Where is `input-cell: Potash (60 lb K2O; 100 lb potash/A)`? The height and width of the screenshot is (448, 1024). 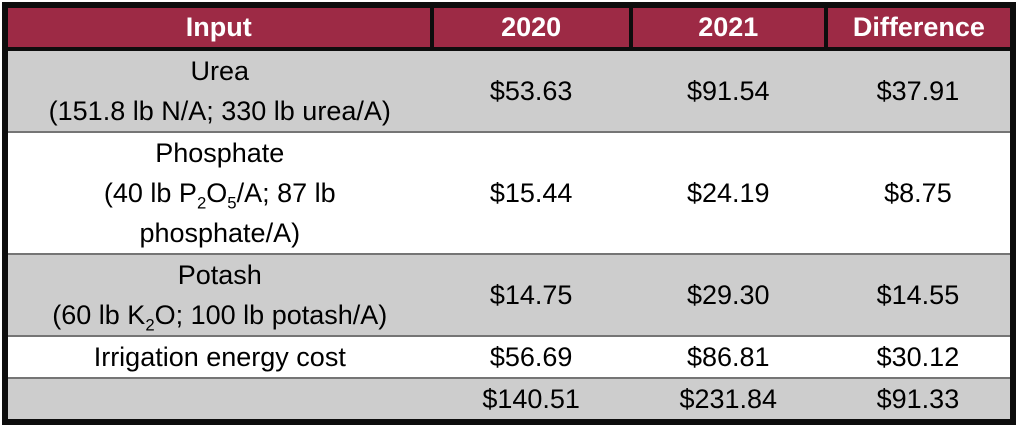
input-cell: Potash (60 lb K2O; 100 lb potash/A) is located at coordinates (218, 294).